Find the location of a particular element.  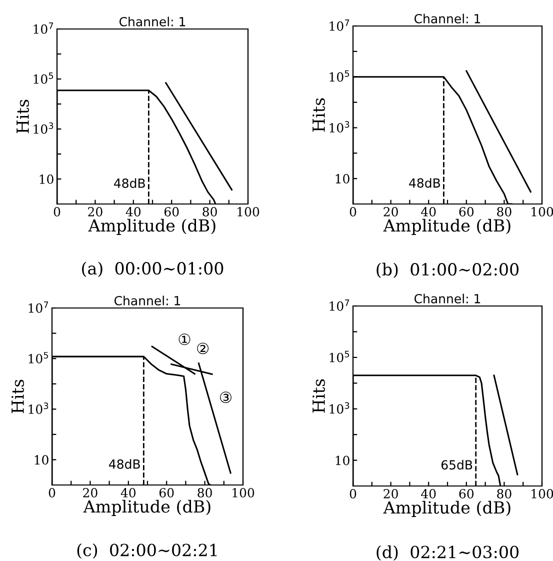

text: (c) 02:00∼02:21 is located at coordinates (147, 551).